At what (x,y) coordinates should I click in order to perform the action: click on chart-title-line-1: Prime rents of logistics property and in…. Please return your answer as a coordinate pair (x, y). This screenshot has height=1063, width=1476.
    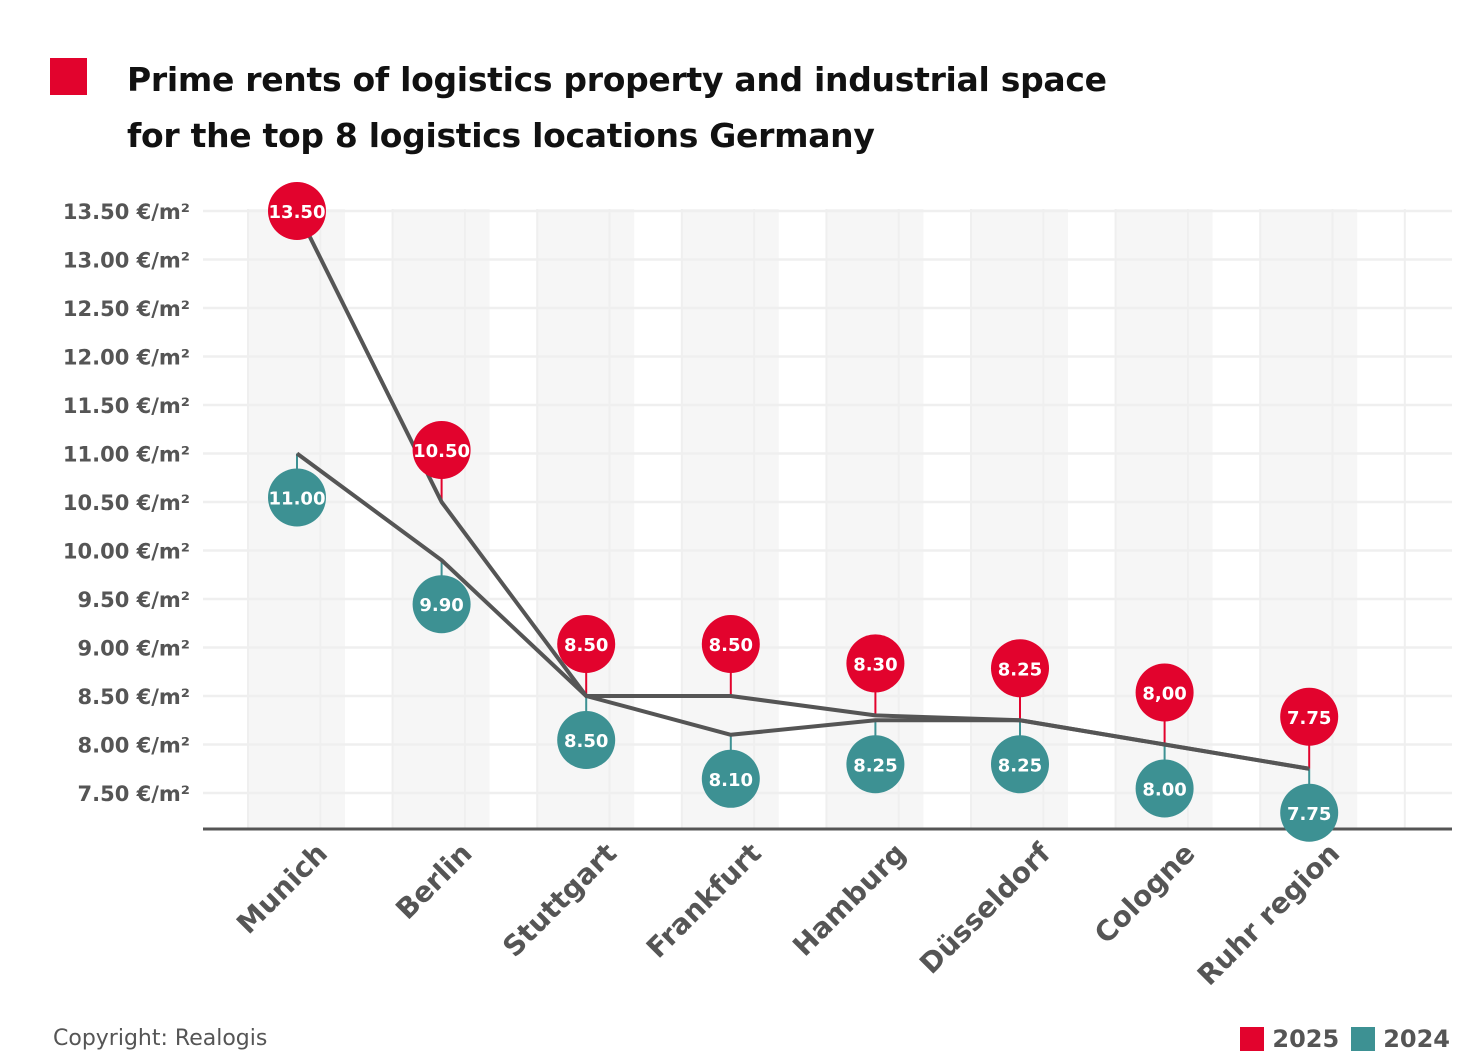
    Looking at the image, I should click on (617, 79).